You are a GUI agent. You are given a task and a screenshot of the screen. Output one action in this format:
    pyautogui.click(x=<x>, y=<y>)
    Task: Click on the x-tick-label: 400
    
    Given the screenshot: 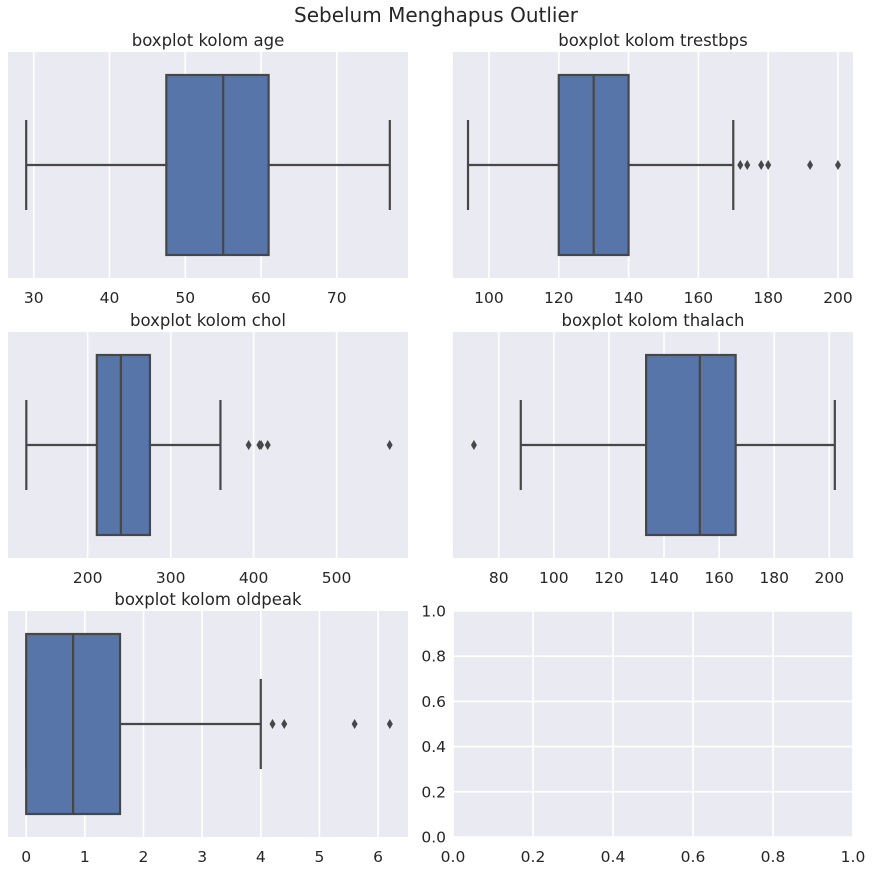 What is the action you would take?
    pyautogui.click(x=254, y=578)
    